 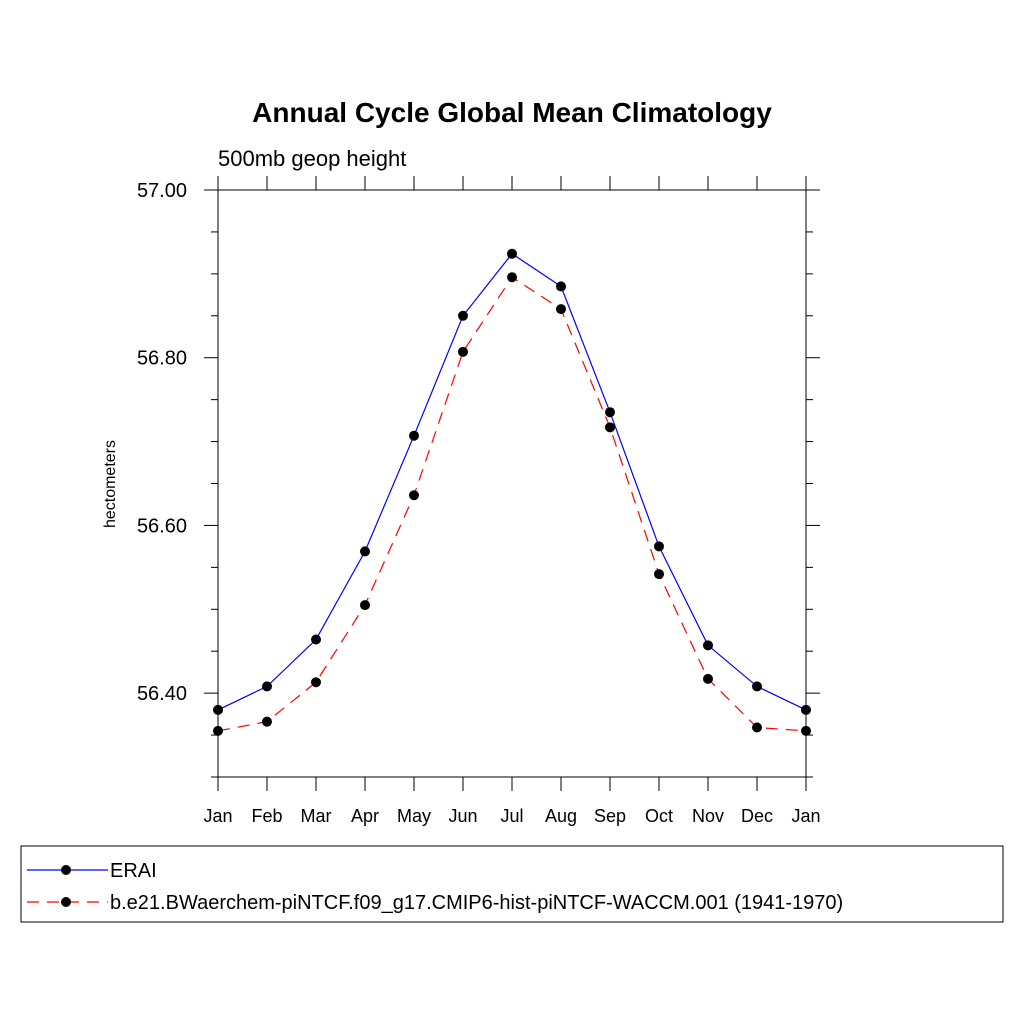 I want to click on x-tick-label: Nov, so click(x=708, y=816).